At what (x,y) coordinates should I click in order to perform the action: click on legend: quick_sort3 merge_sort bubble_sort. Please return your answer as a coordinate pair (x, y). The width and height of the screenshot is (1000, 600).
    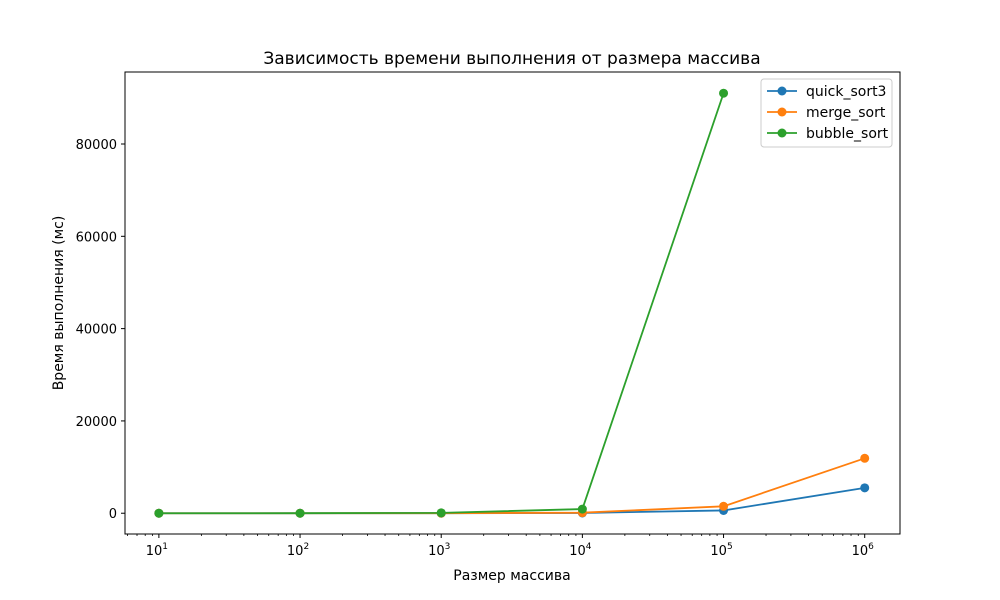
    Looking at the image, I should click on (826, 113).